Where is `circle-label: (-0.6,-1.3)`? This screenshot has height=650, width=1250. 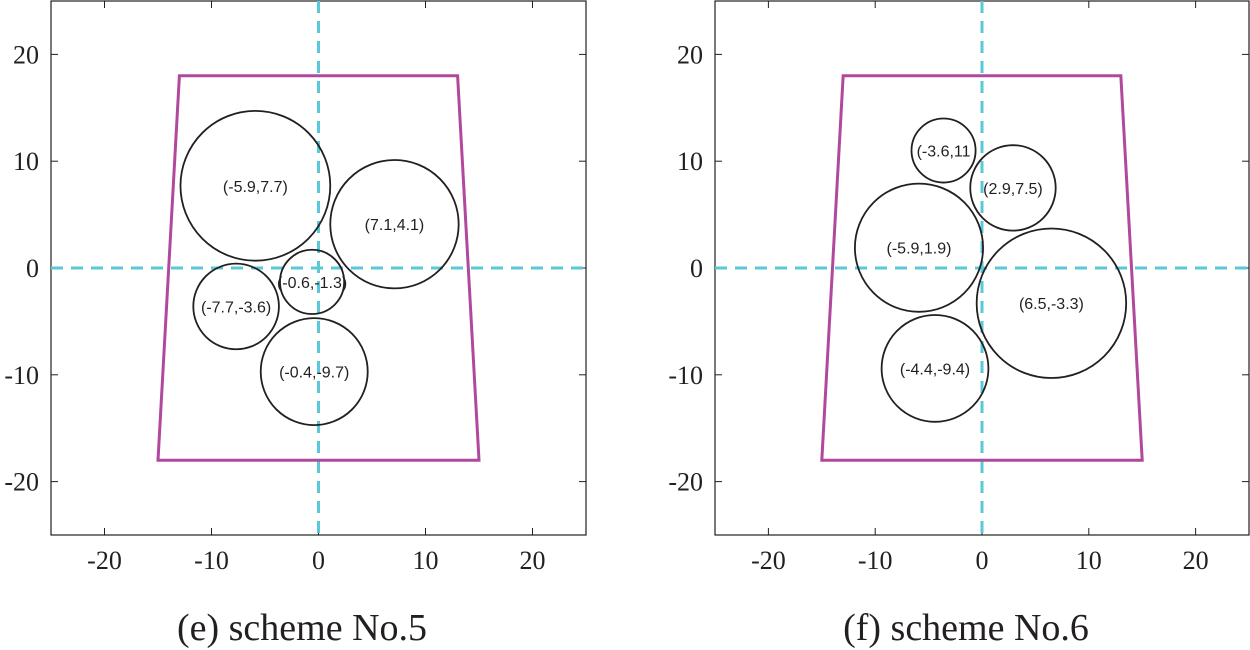
circle-label: (-0.6,-1.3) is located at coordinates (312, 283).